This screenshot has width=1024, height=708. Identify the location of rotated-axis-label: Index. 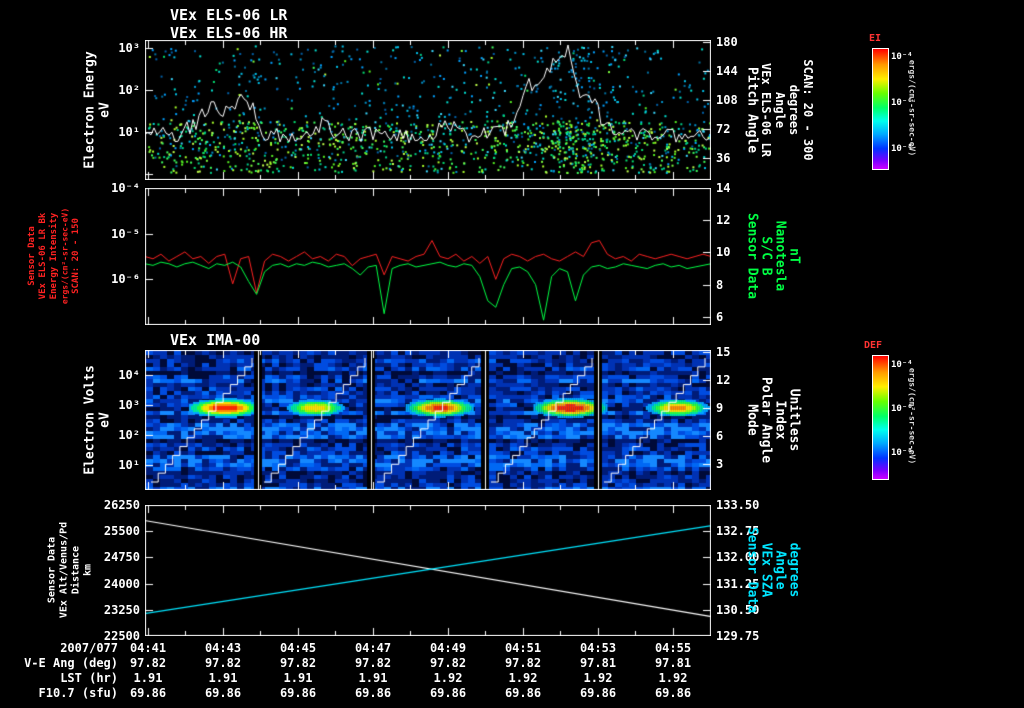
(780, 420).